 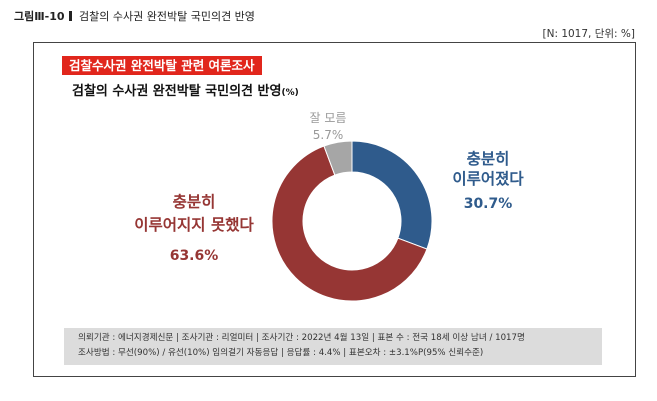 What do you see at coordinates (194, 225) in the screenshot?
I see `slice-label-line: 이루어지지 못했다` at bounding box center [194, 225].